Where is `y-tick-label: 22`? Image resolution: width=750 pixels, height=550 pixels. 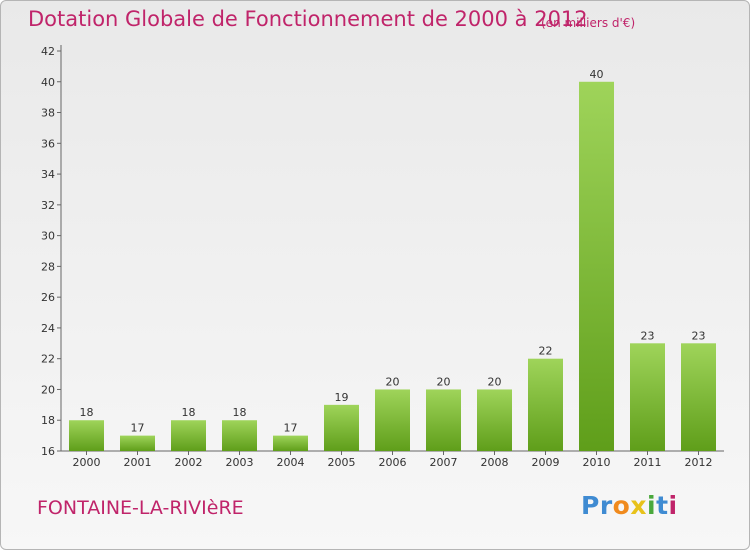 y-tick-label: 22 is located at coordinates (48, 359).